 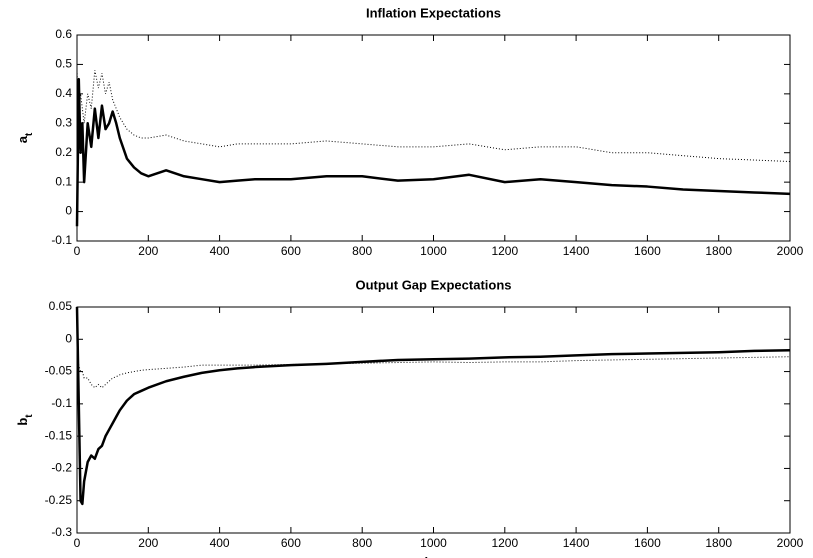 What do you see at coordinates (59, 435) in the screenshot?
I see `y-tick-label: -0.15` at bounding box center [59, 435].